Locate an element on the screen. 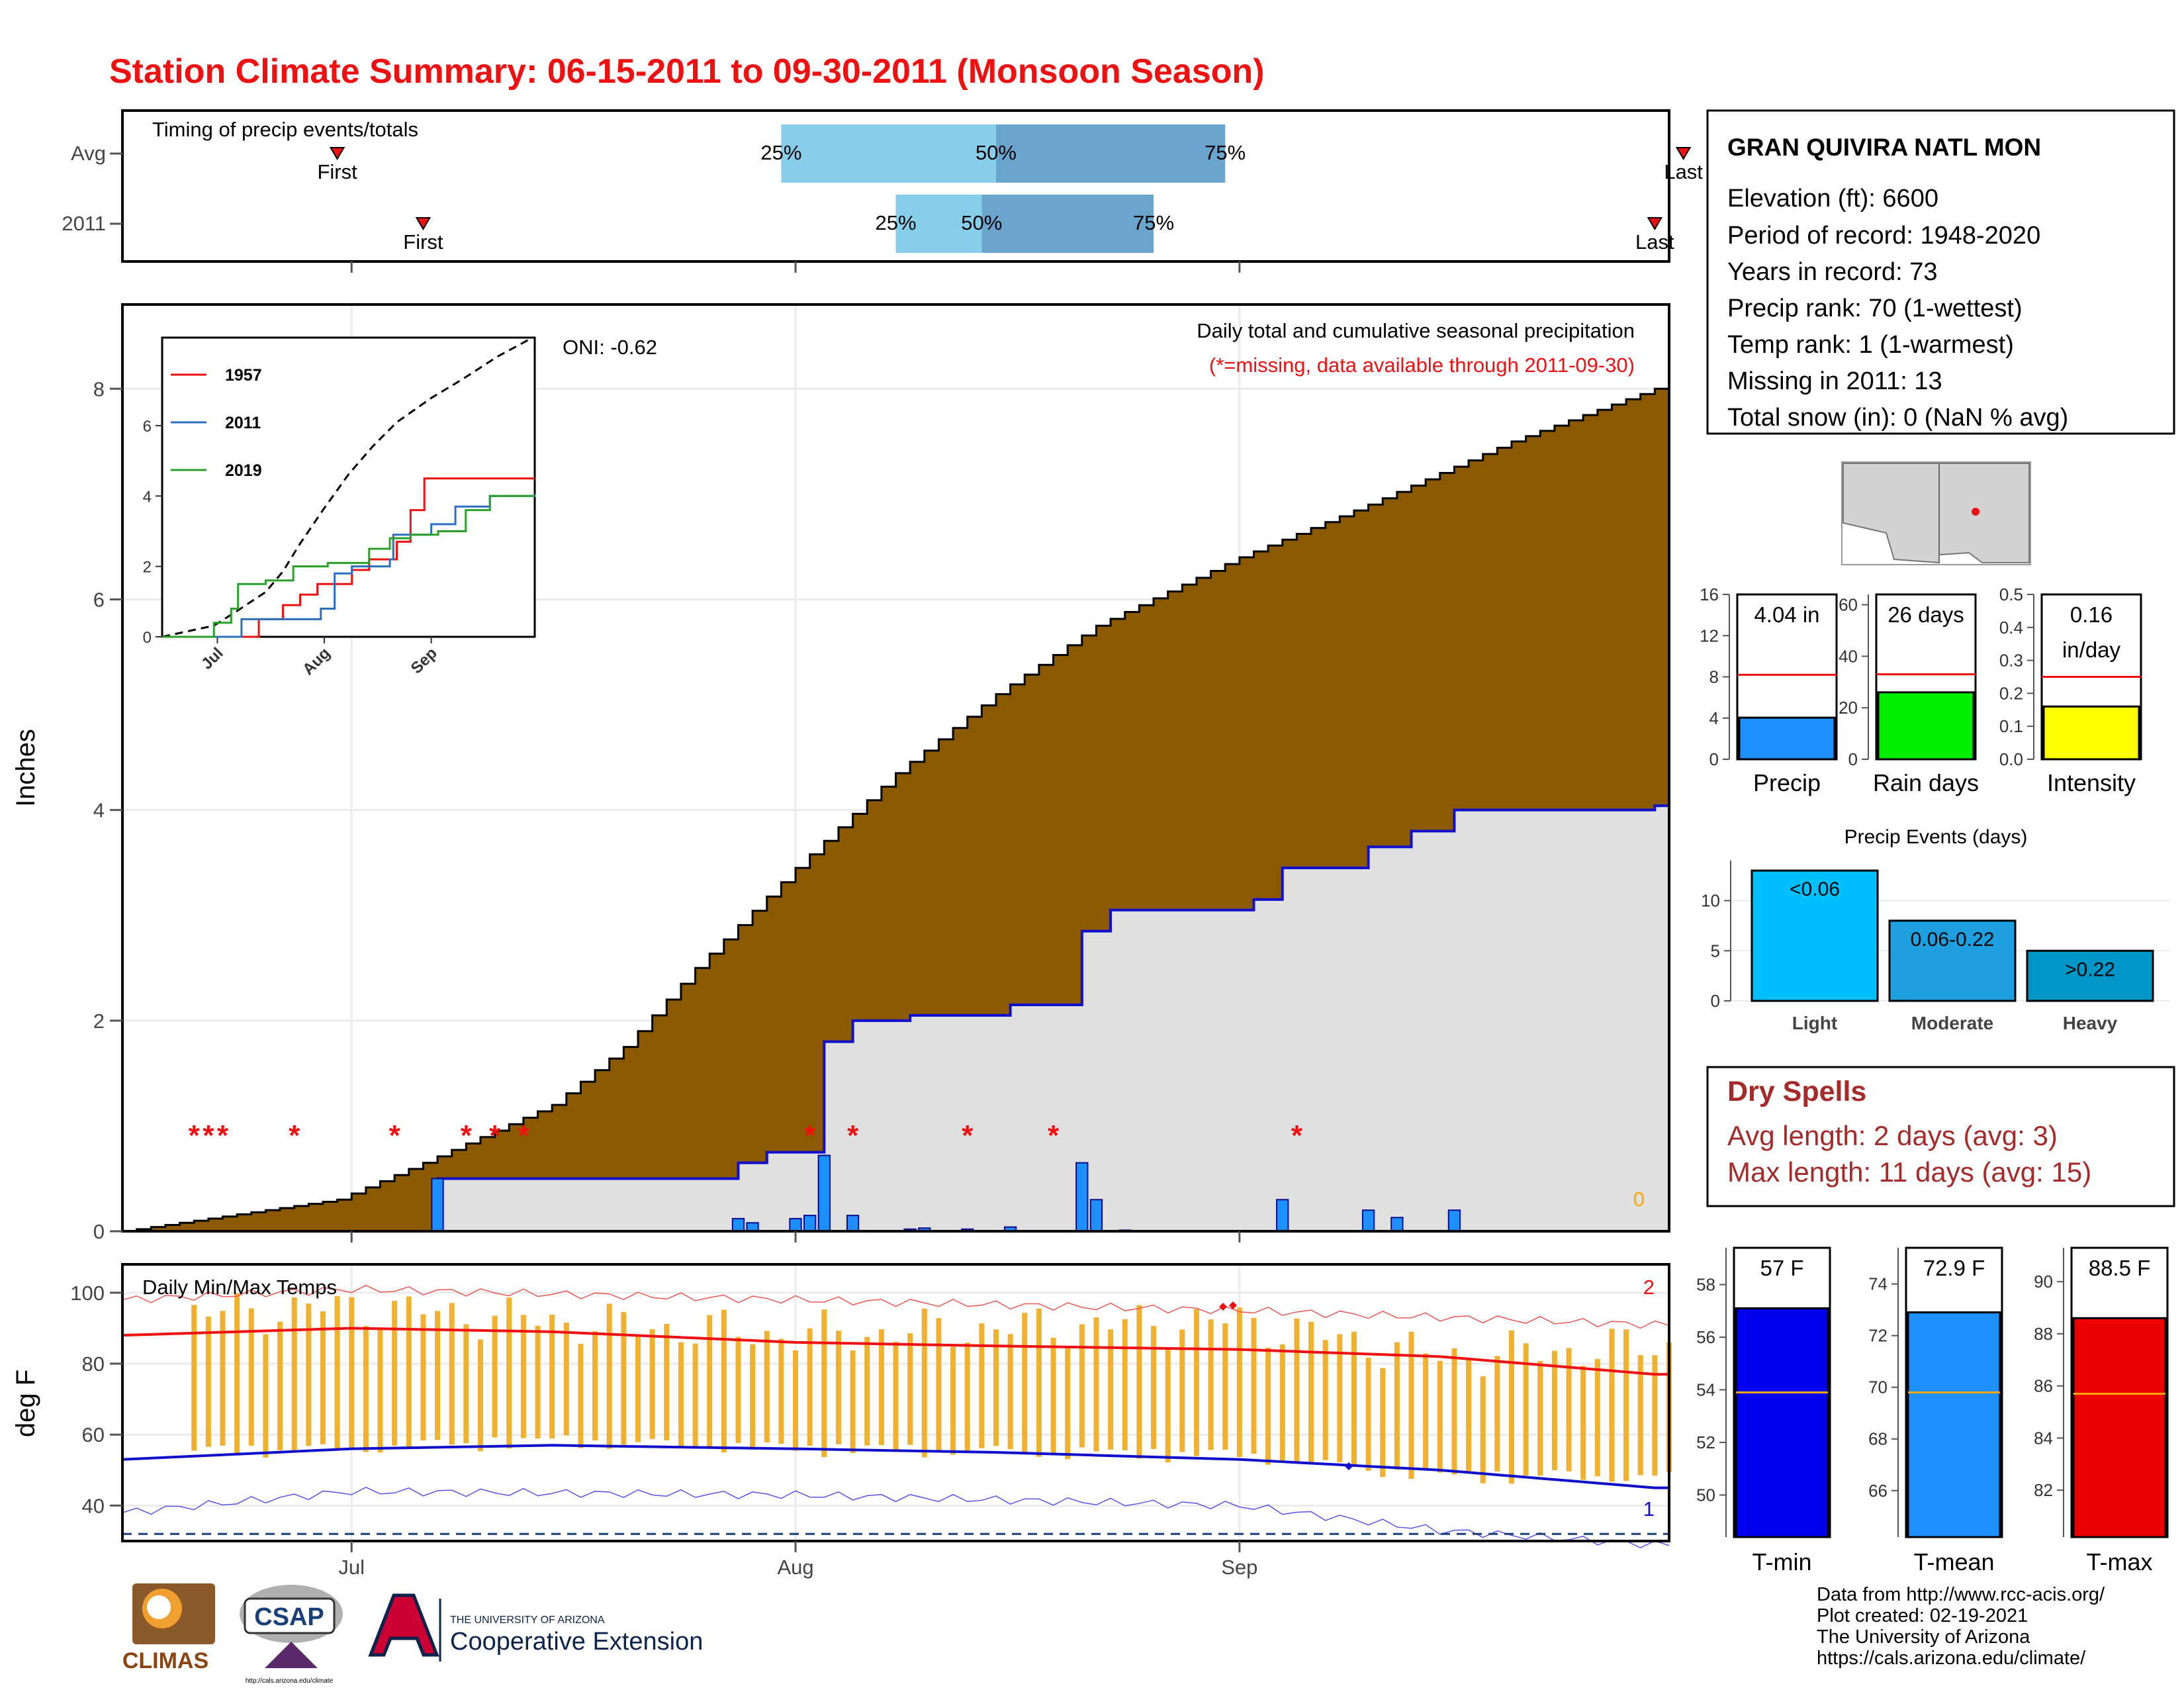 The image size is (2184, 1688). mini-value-label: 4.04 in is located at coordinates (1786, 614).